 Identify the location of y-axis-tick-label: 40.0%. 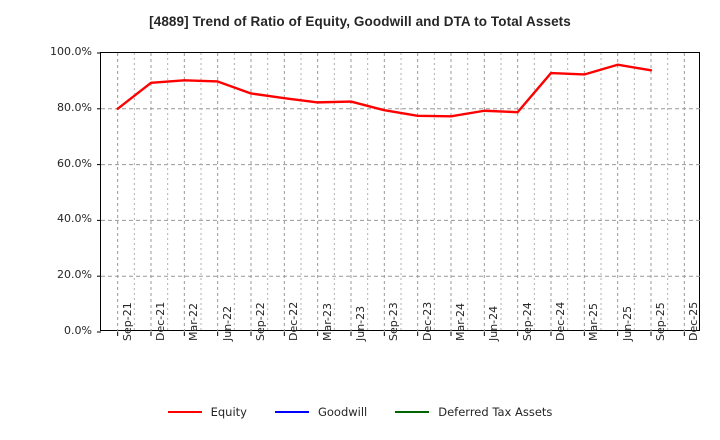
(74, 219).